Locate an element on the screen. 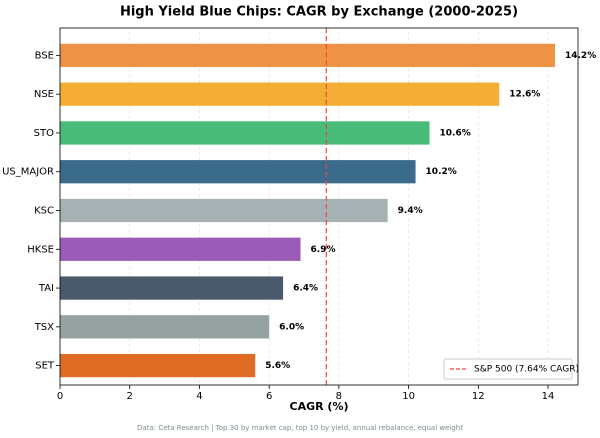 The height and width of the screenshot is (438, 600). legend-box is located at coordinates (508, 369).